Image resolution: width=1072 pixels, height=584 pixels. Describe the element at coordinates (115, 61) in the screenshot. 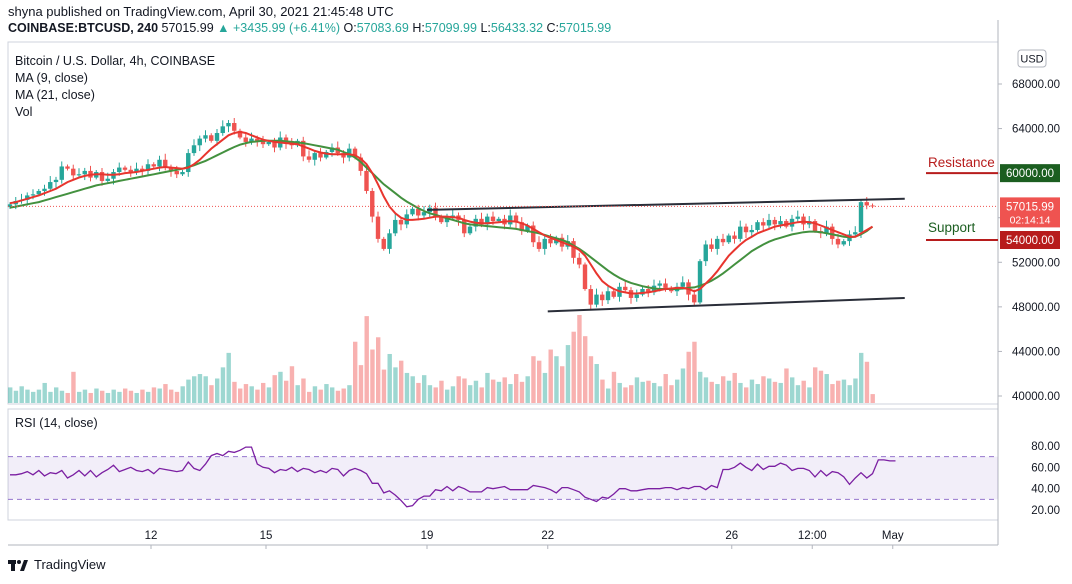

I see `legend-title: Bitcoin / U.S. Dollar, 4h, COINBASE` at that location.